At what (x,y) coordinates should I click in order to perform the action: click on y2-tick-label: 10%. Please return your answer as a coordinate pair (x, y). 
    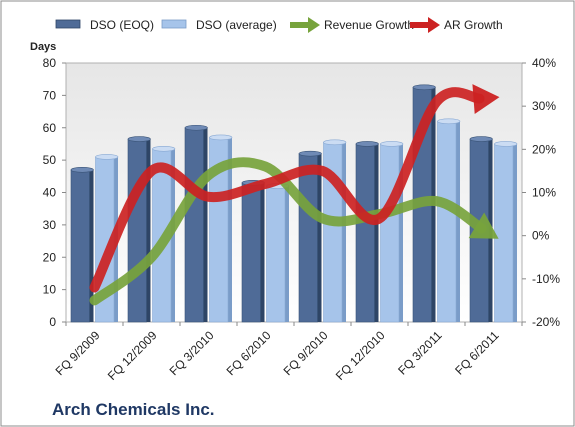
    Looking at the image, I should click on (544, 193).